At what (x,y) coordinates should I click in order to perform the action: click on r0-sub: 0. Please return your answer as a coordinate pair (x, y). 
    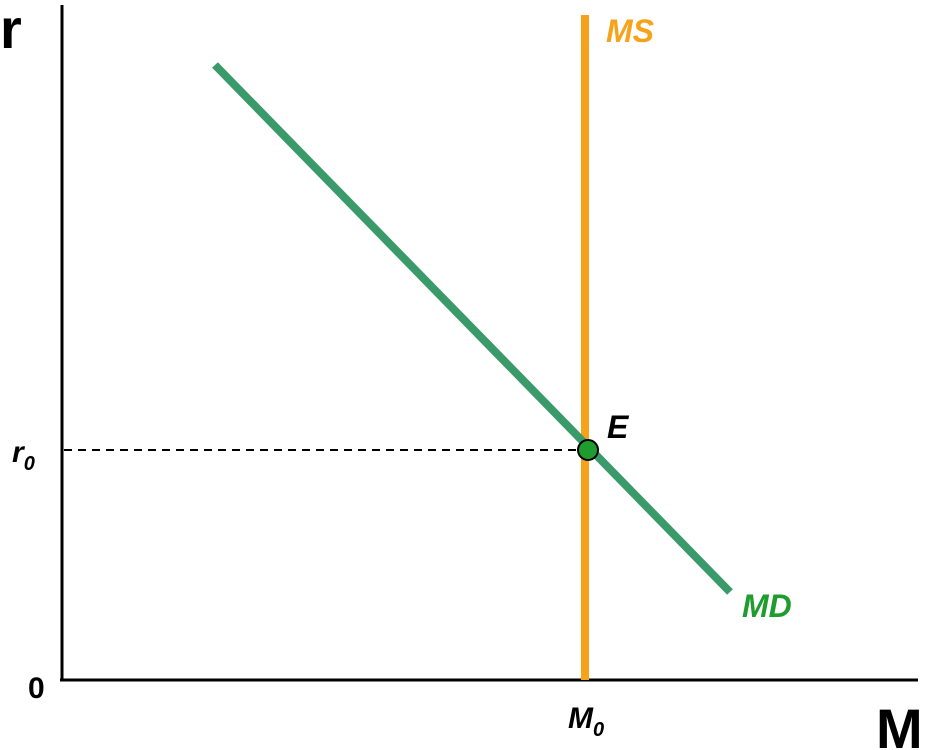
    Looking at the image, I should click on (29, 464).